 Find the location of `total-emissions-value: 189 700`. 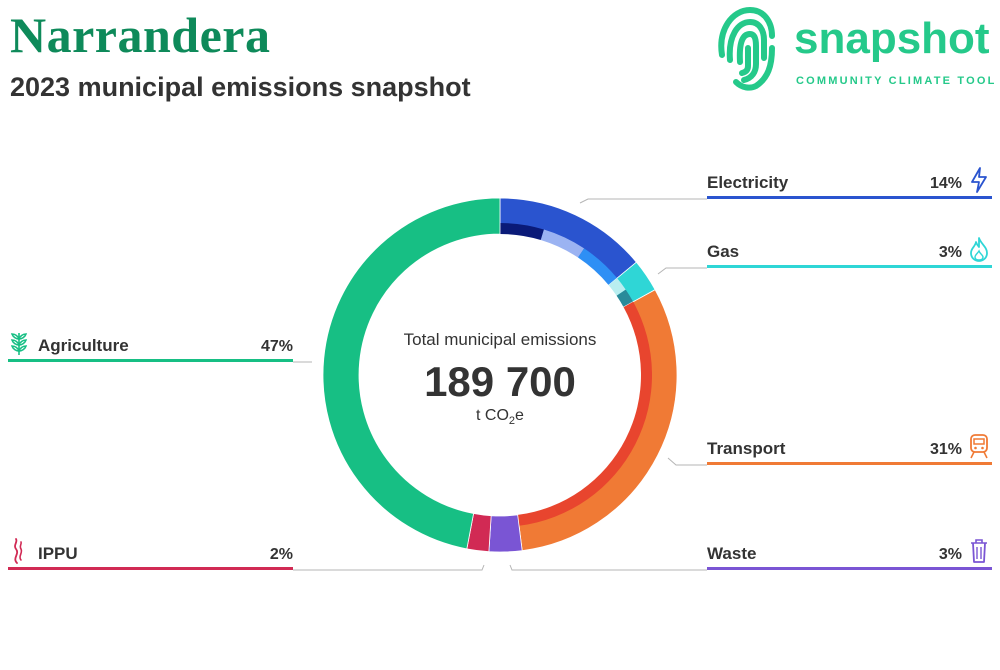

total-emissions-value: 189 700 is located at coordinates (500, 381).